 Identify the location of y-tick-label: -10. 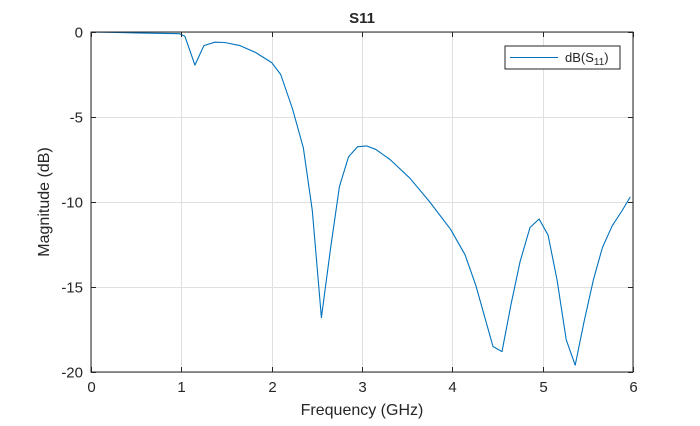
(72, 203).